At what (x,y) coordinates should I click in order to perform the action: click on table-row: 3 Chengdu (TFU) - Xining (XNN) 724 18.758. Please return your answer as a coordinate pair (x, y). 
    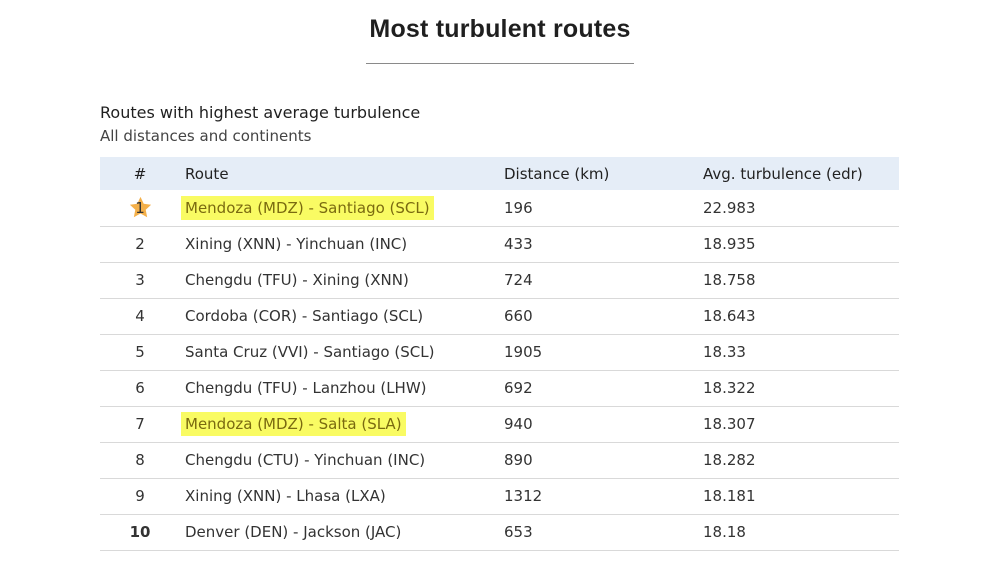
    Looking at the image, I should click on (499, 280).